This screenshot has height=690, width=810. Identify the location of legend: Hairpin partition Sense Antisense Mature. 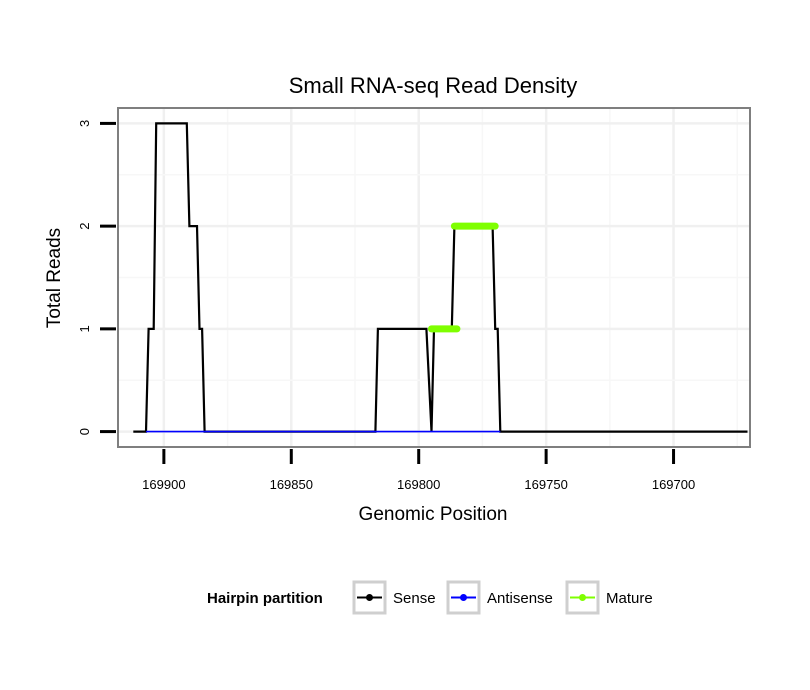
(430, 597).